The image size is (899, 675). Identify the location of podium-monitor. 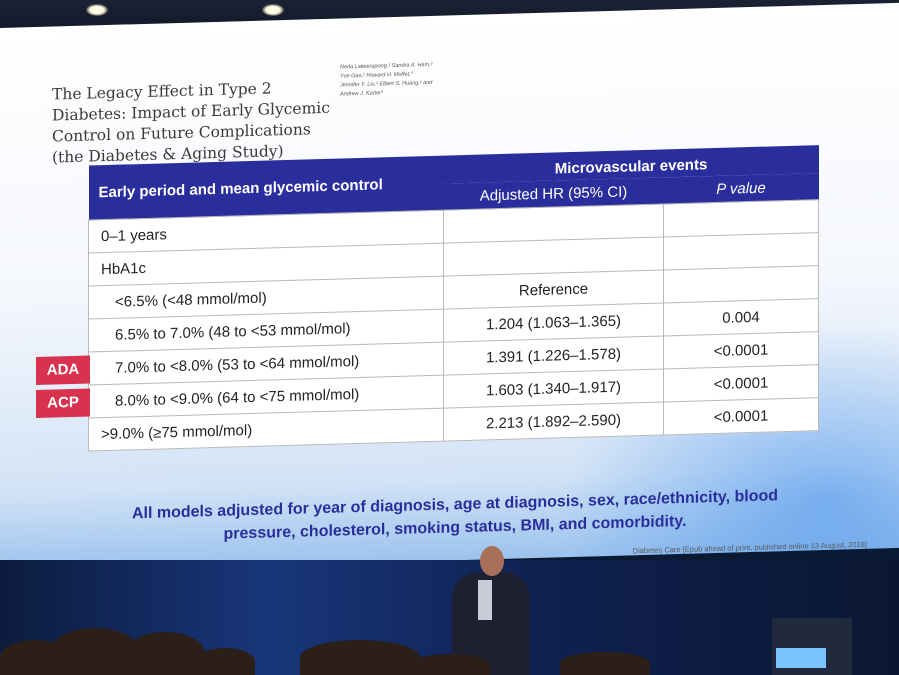
(801, 658).